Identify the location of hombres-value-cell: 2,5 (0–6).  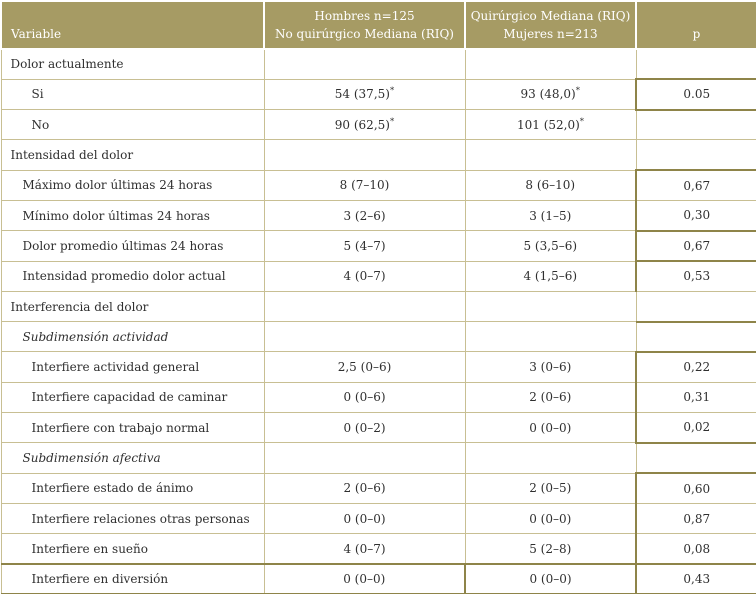
(364, 367).